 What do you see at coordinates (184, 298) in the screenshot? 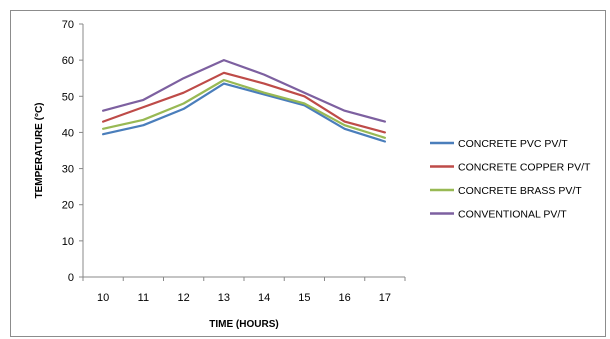
I see `x-tick-label: 12` at bounding box center [184, 298].